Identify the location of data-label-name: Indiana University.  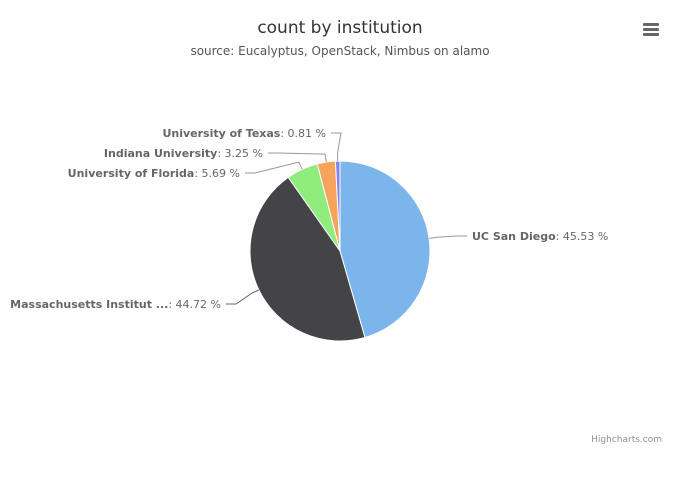
(160, 153).